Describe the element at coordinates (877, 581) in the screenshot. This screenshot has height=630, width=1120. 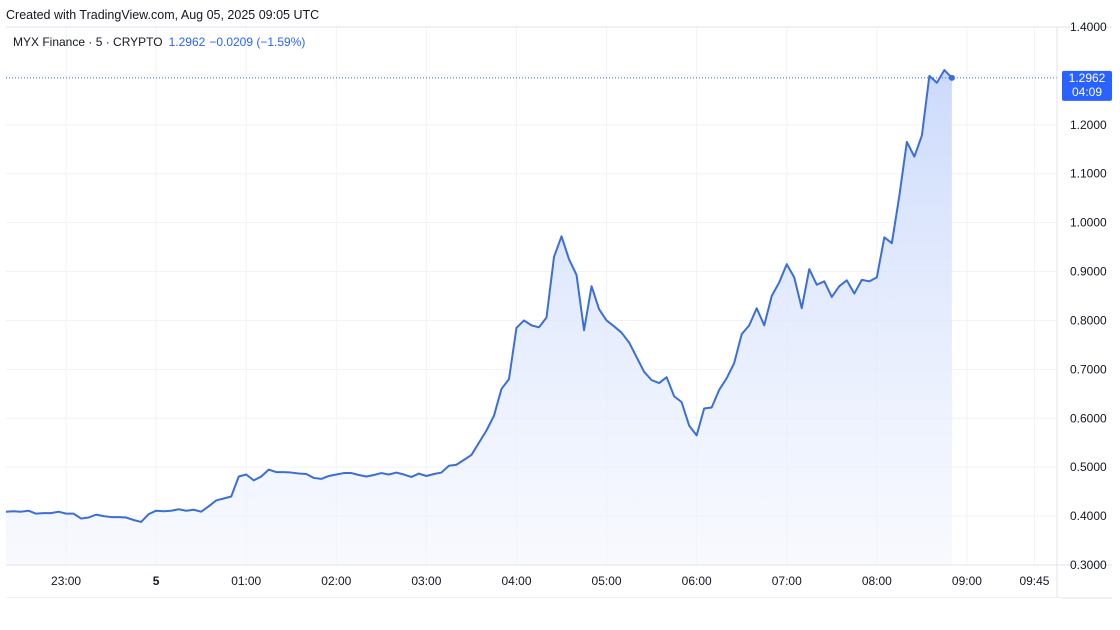
I see `x-tick-label: 08:00` at that location.